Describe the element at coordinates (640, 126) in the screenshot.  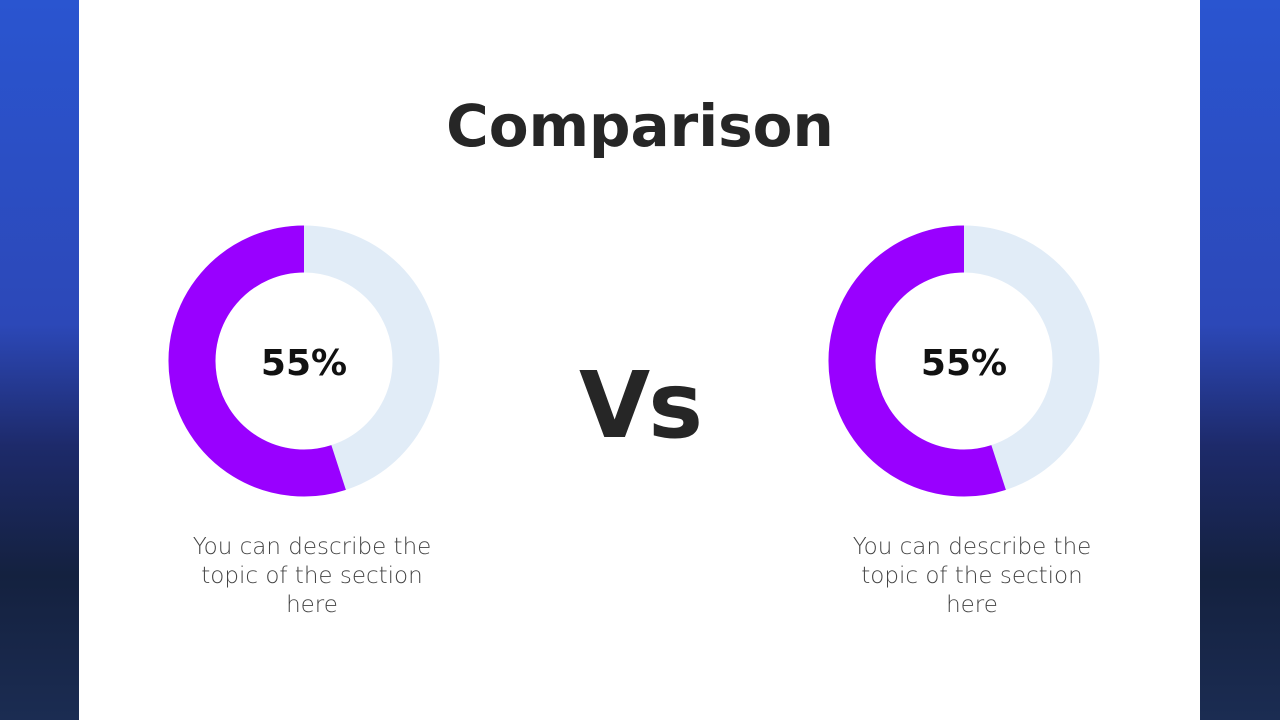
I see `slide-title: Comparison` at that location.